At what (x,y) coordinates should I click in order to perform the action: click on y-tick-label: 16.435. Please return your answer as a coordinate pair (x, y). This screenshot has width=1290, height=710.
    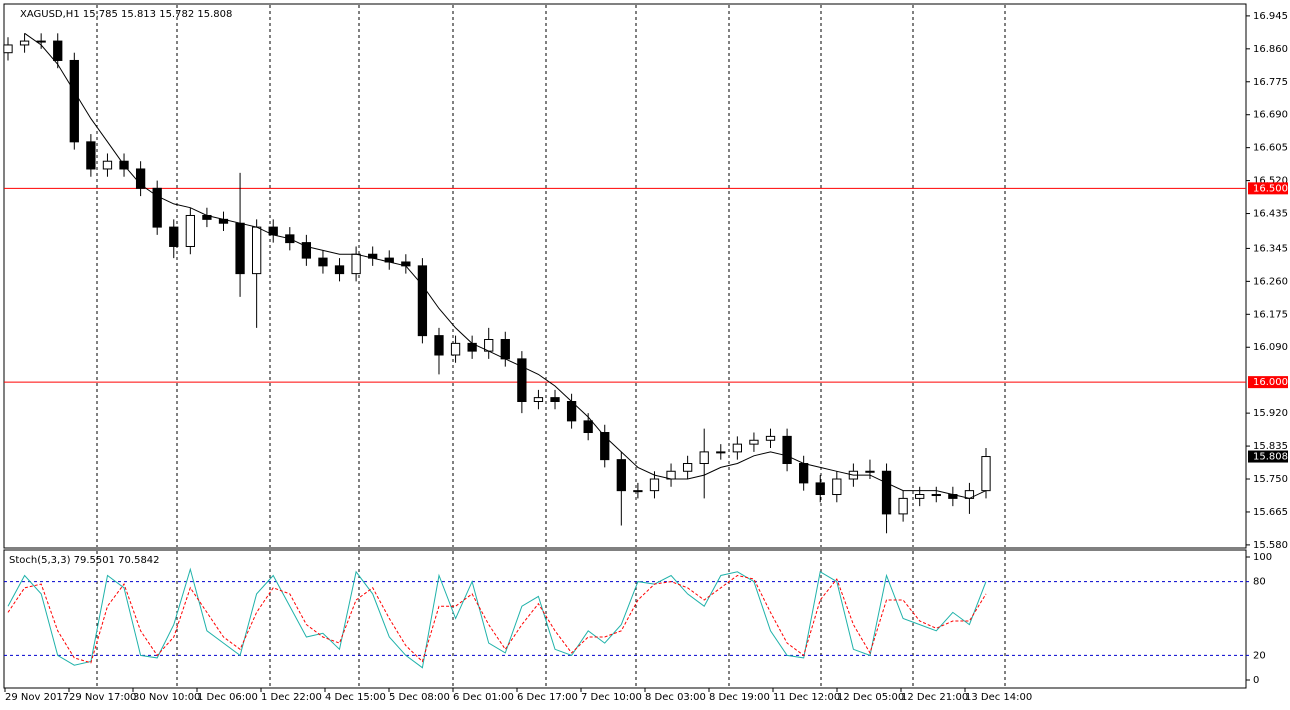
    Looking at the image, I should click on (1270, 214).